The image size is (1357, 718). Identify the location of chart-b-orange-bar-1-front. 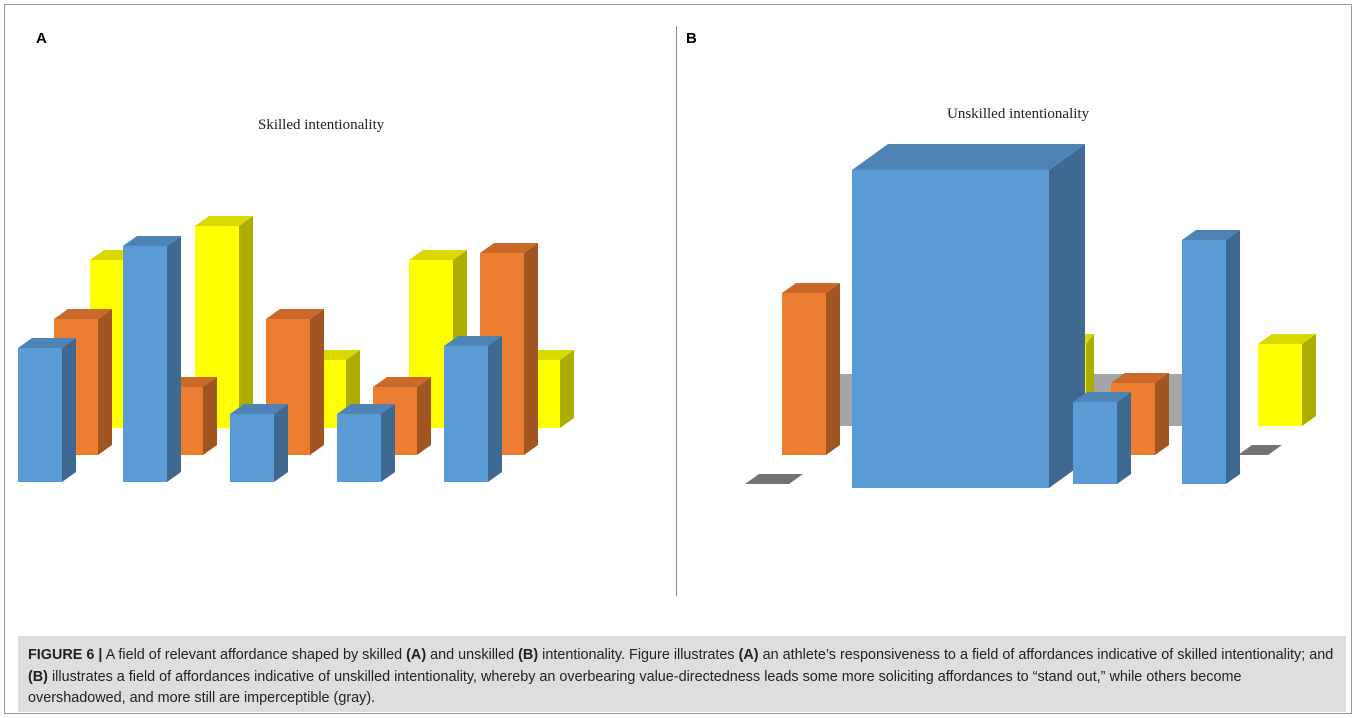
(804, 374).